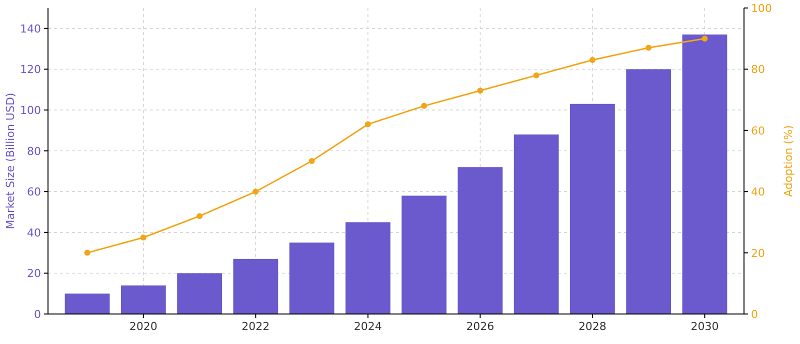 Image resolution: width=800 pixels, height=344 pixels. I want to click on y-tick-label: 60, so click(34, 192).